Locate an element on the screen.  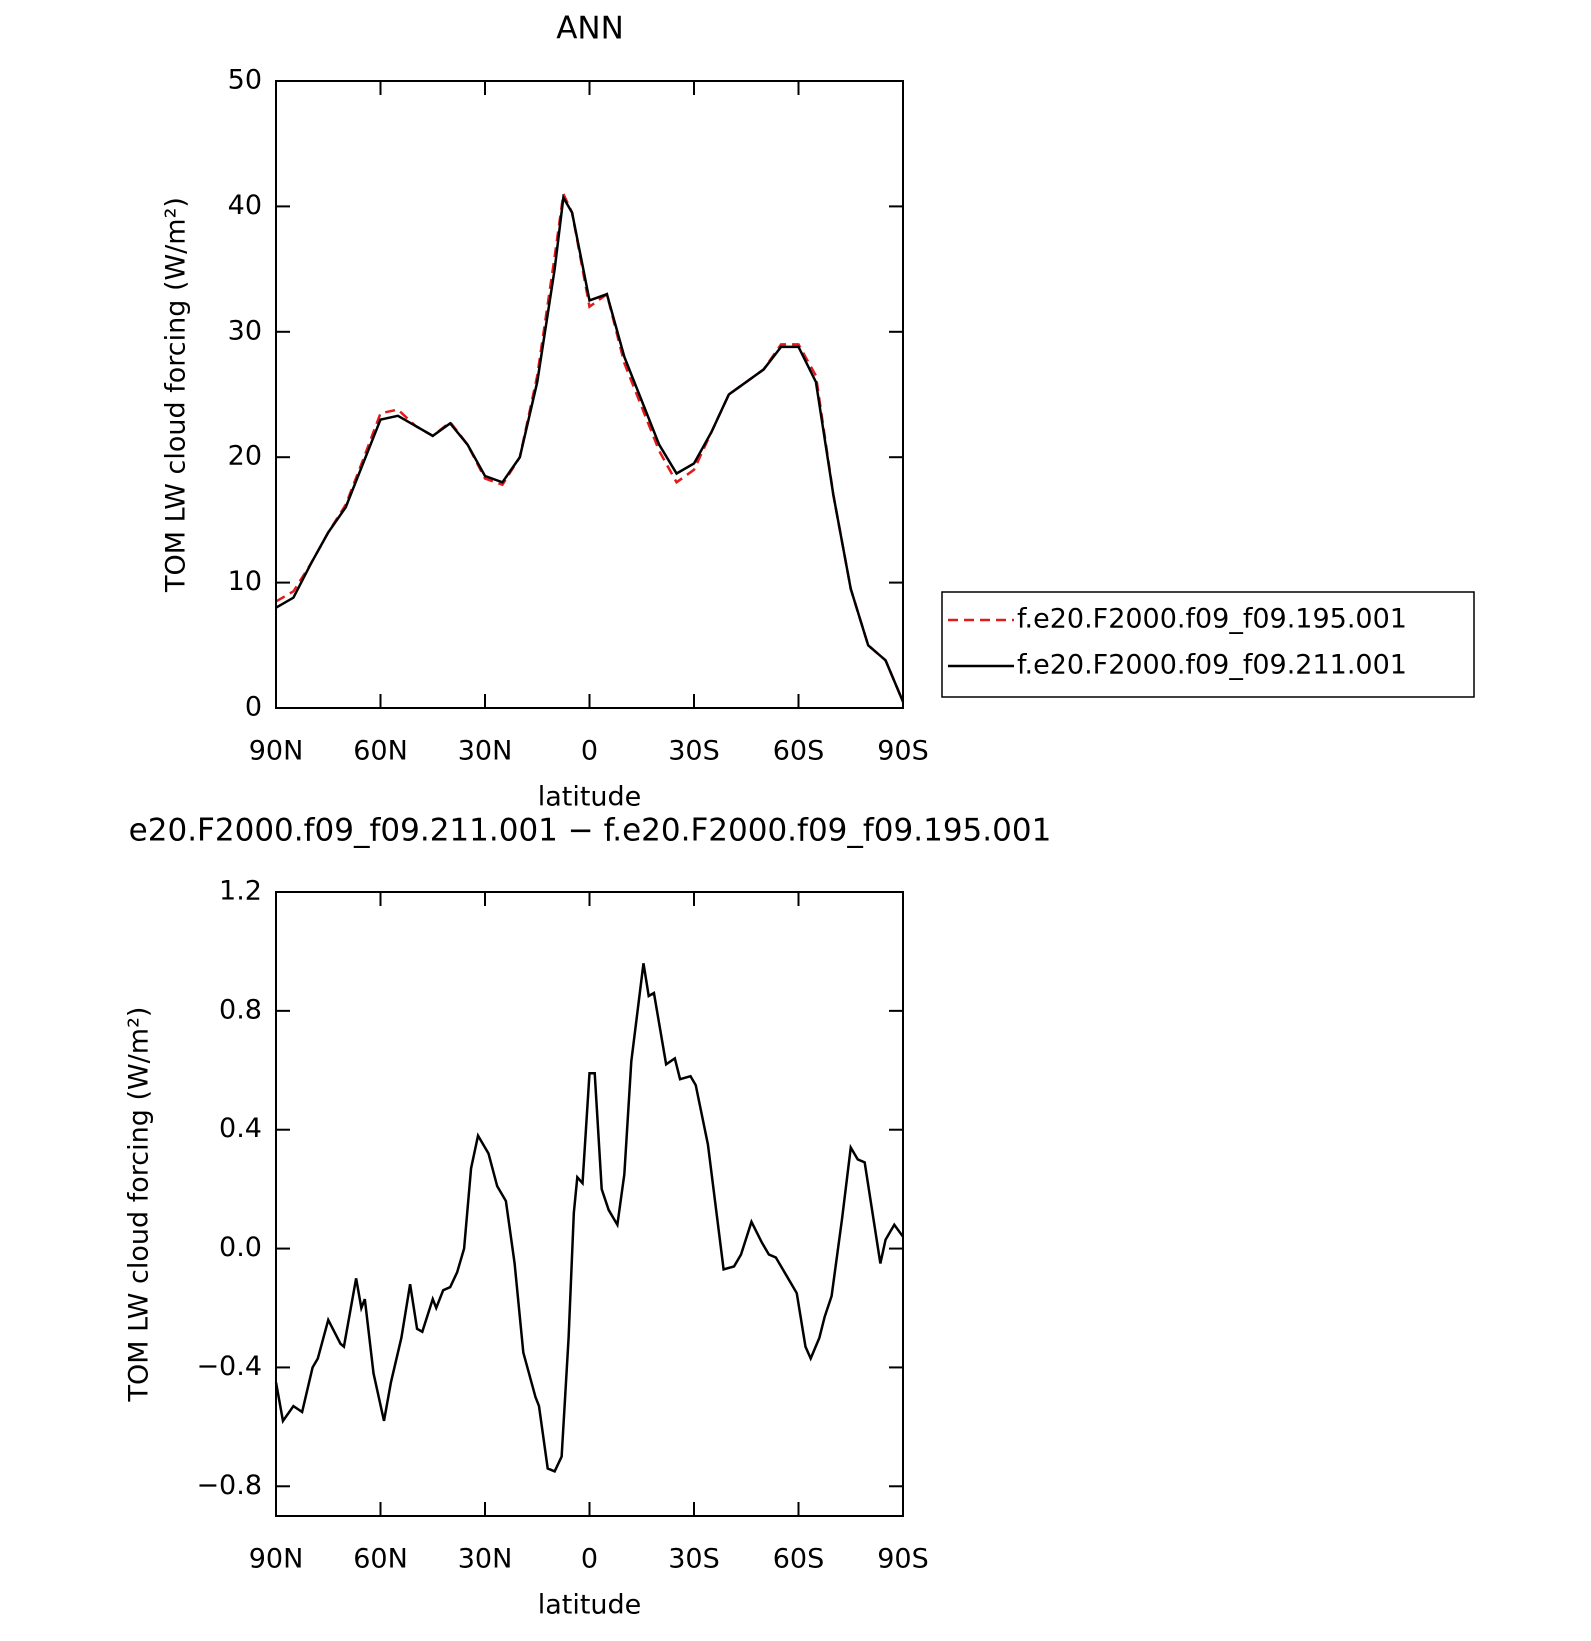
legend-label: f.e20.F2000.f09_f09.195.001 is located at coordinates (1212, 619).